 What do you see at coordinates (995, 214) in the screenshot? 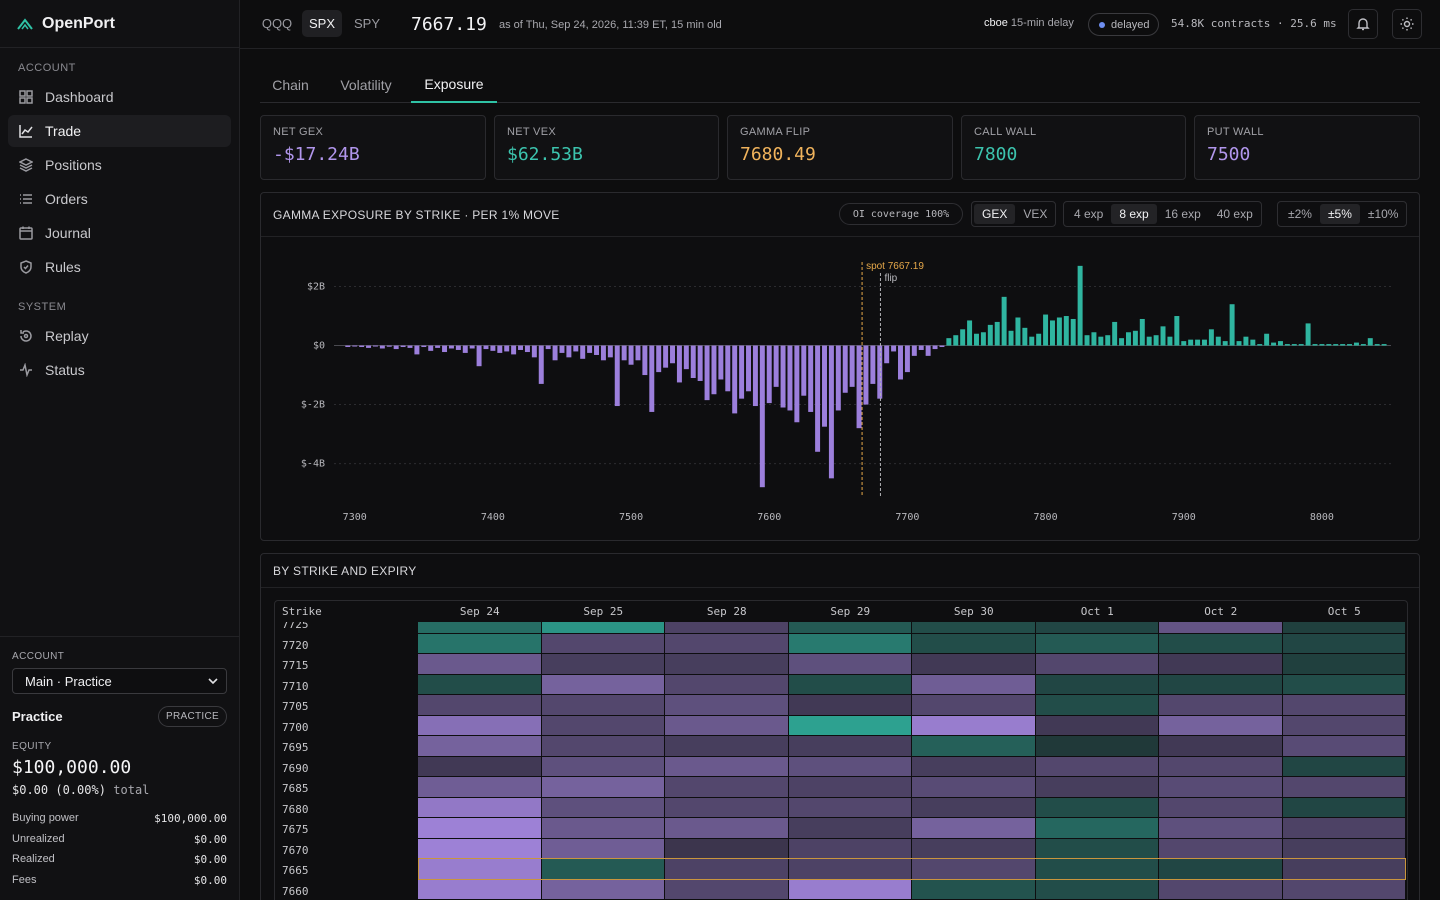
I see `mode-gex: GEX` at bounding box center [995, 214].